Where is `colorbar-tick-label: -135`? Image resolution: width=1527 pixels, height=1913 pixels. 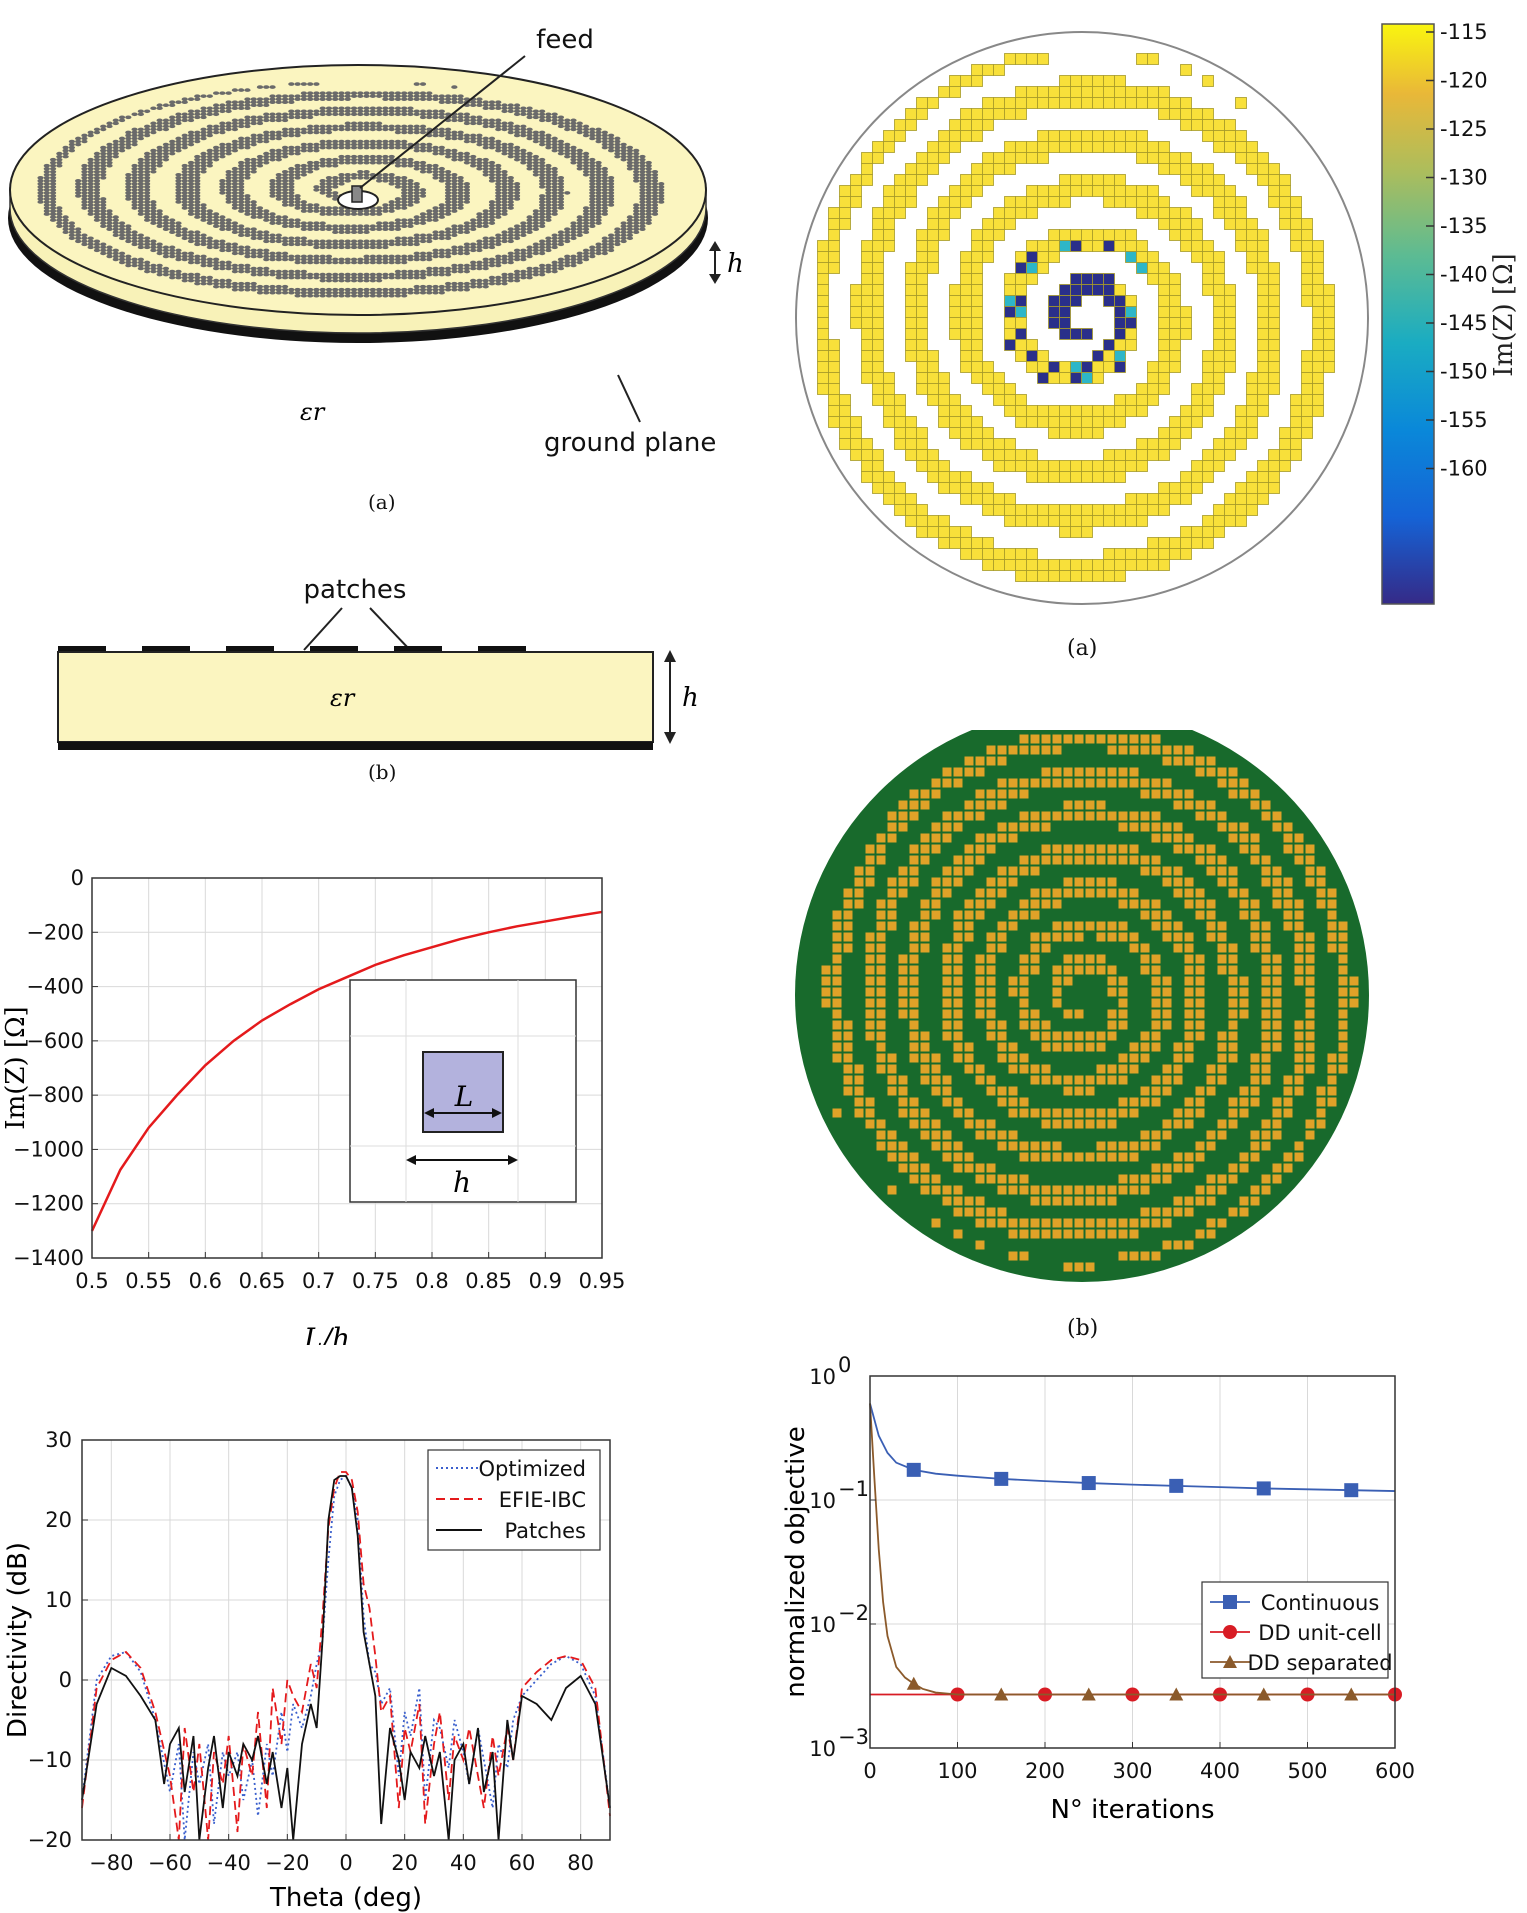
colorbar-tick-label: -135 is located at coordinates (1464, 226).